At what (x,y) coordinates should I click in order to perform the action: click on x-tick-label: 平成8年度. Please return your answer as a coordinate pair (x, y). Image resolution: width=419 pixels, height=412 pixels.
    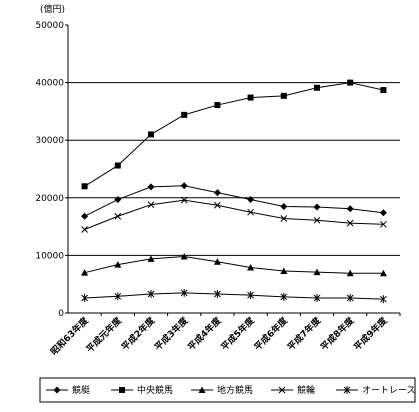
    Looking at the image, I should click on (337, 333).